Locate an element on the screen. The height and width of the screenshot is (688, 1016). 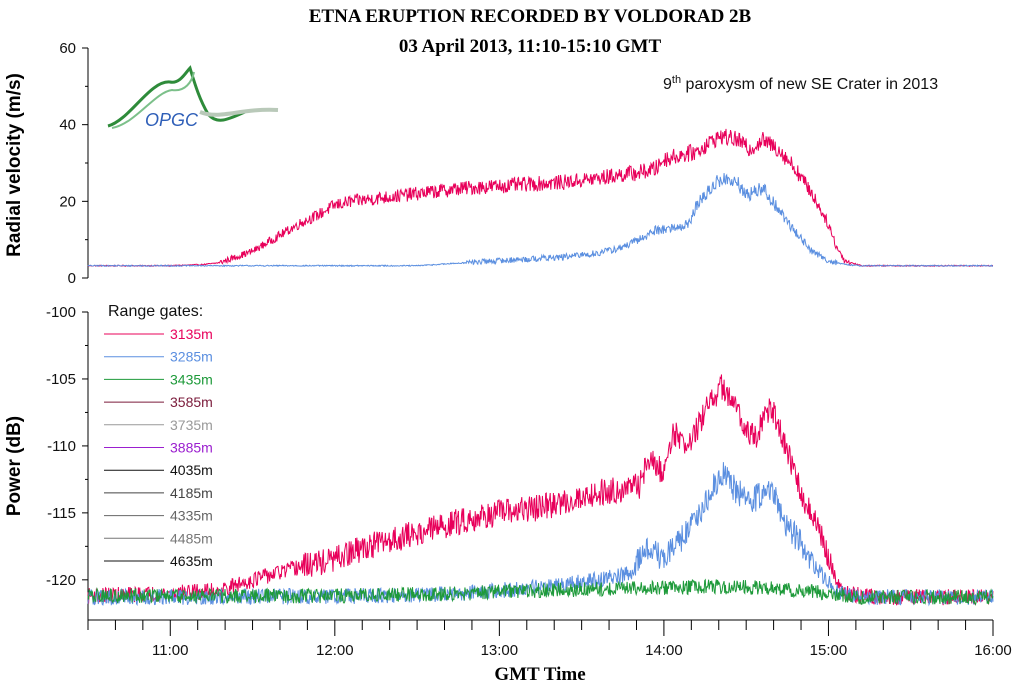
x-axis-title: GMT Time is located at coordinates (539, 674).